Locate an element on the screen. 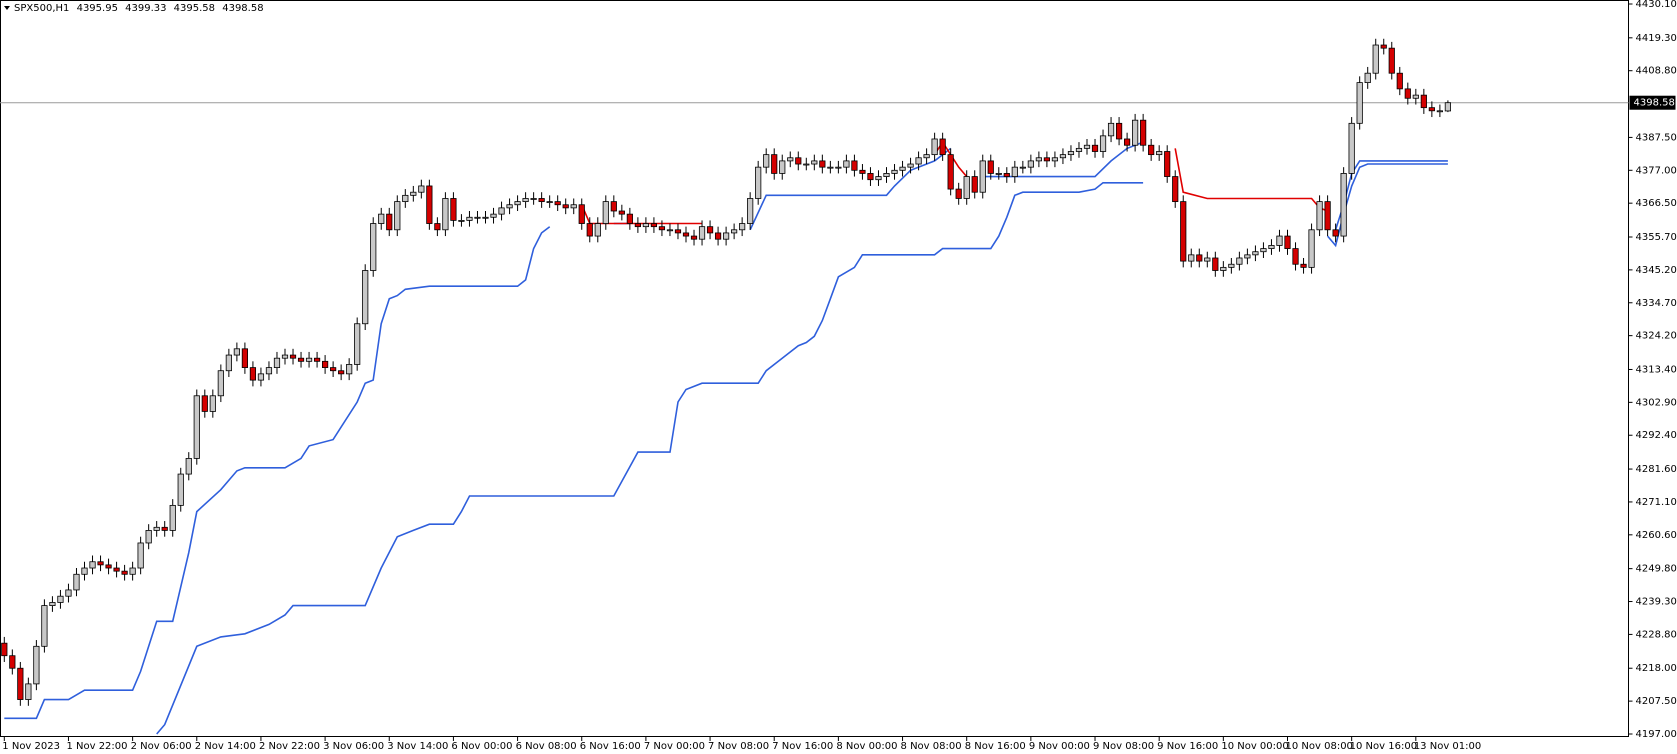 Image resolution: width=1677 pixels, height=754 pixels. y-tick-label: 4355.70 is located at coordinates (1656, 237).